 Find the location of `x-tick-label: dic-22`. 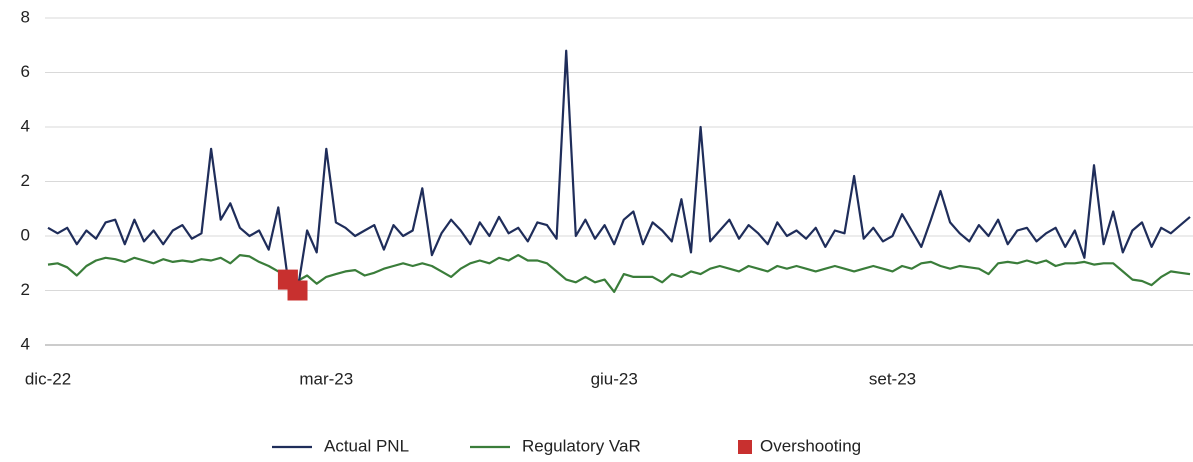

x-tick-label: dic-22 is located at coordinates (48, 378).